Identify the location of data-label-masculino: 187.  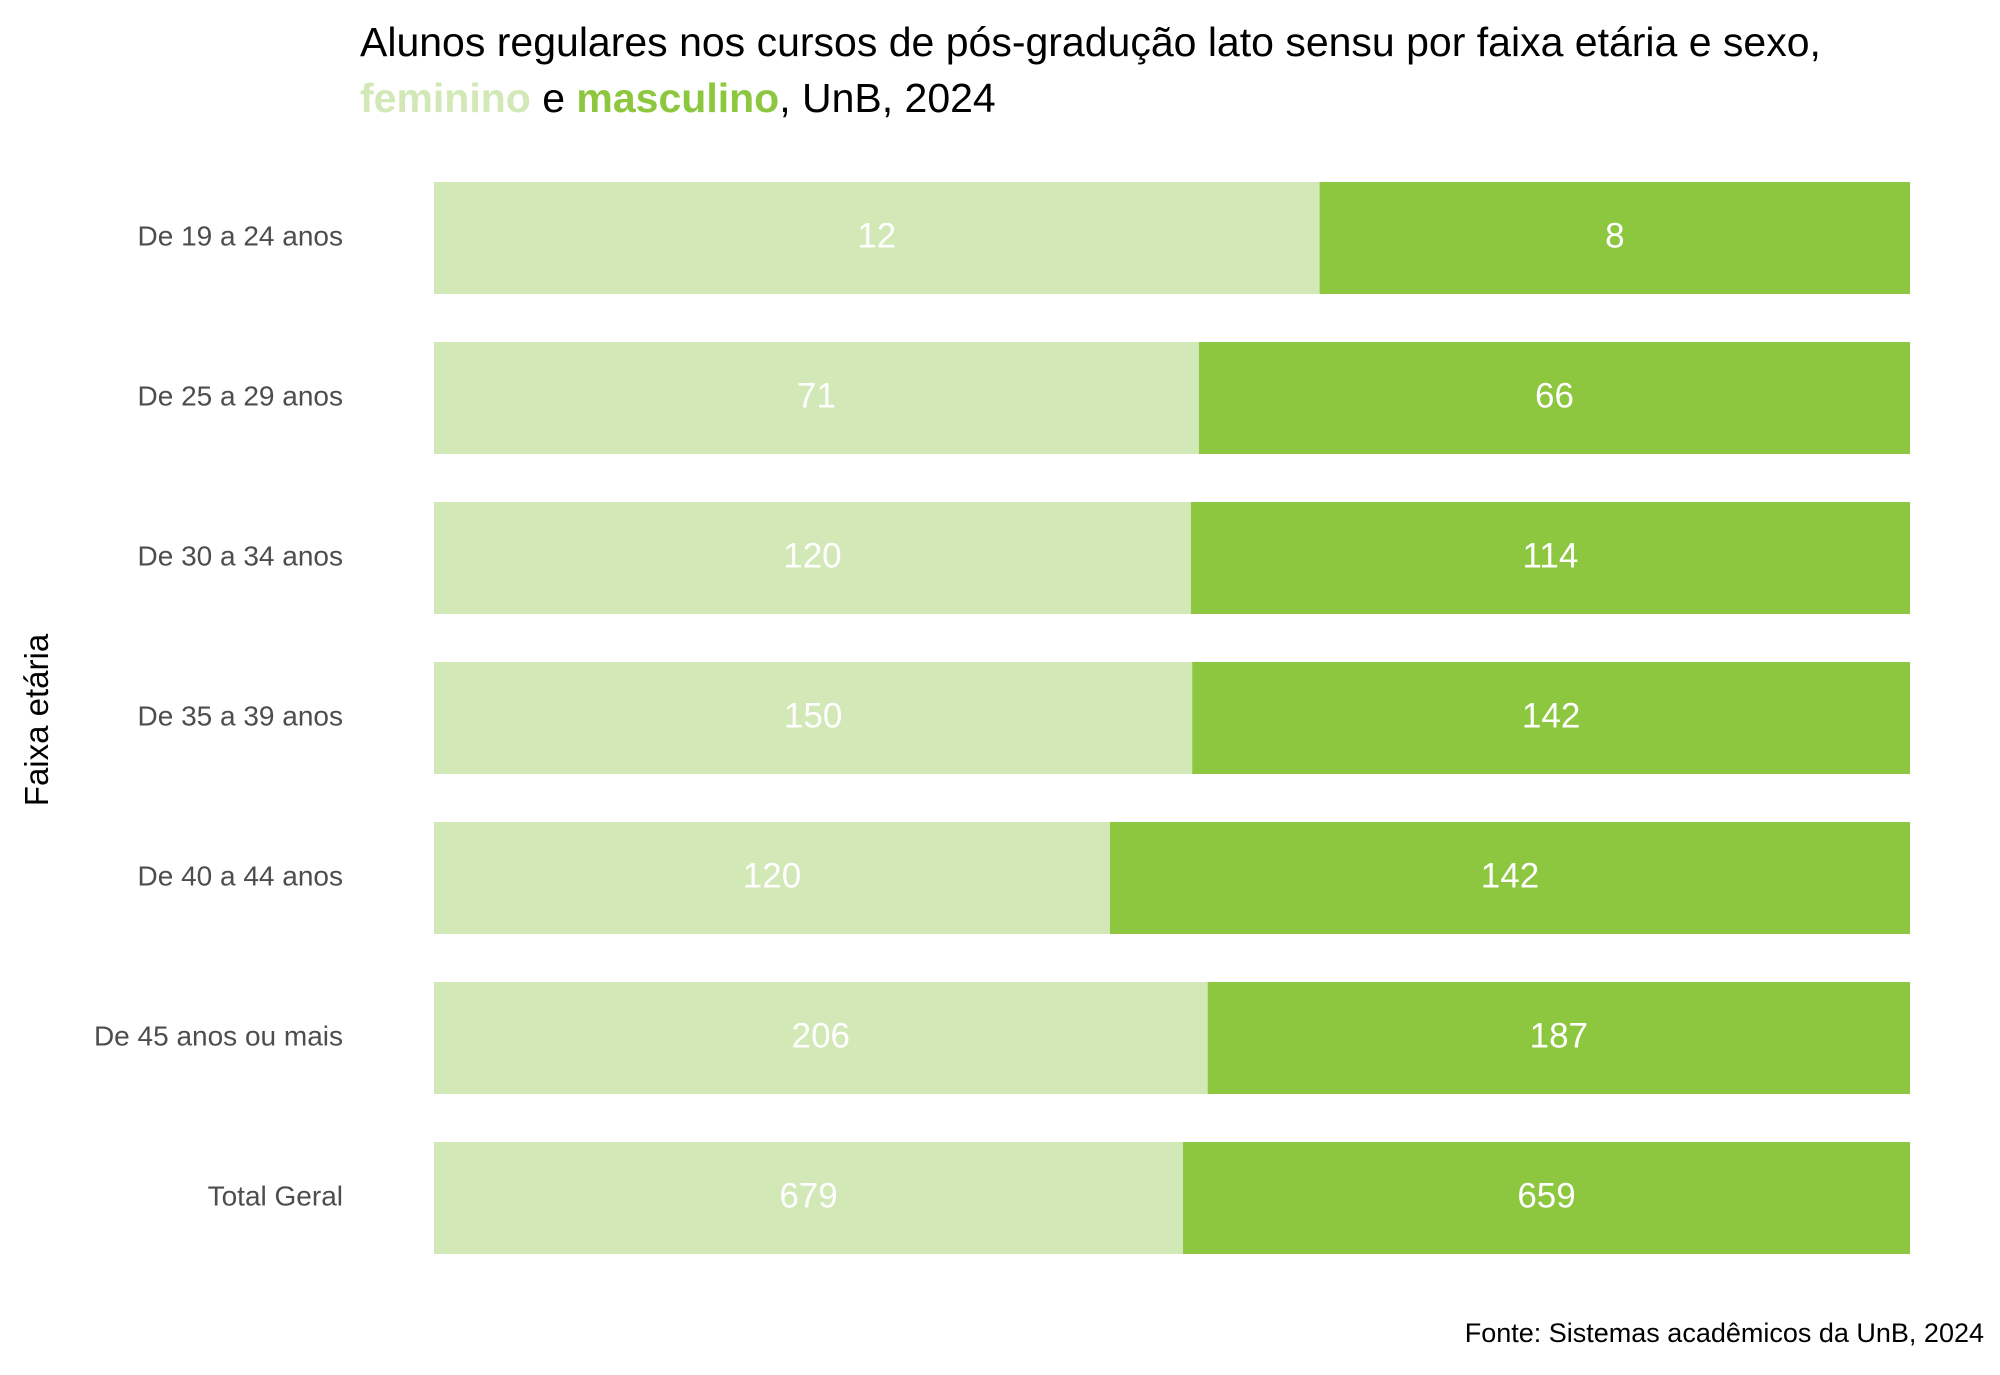
(1559, 1035).